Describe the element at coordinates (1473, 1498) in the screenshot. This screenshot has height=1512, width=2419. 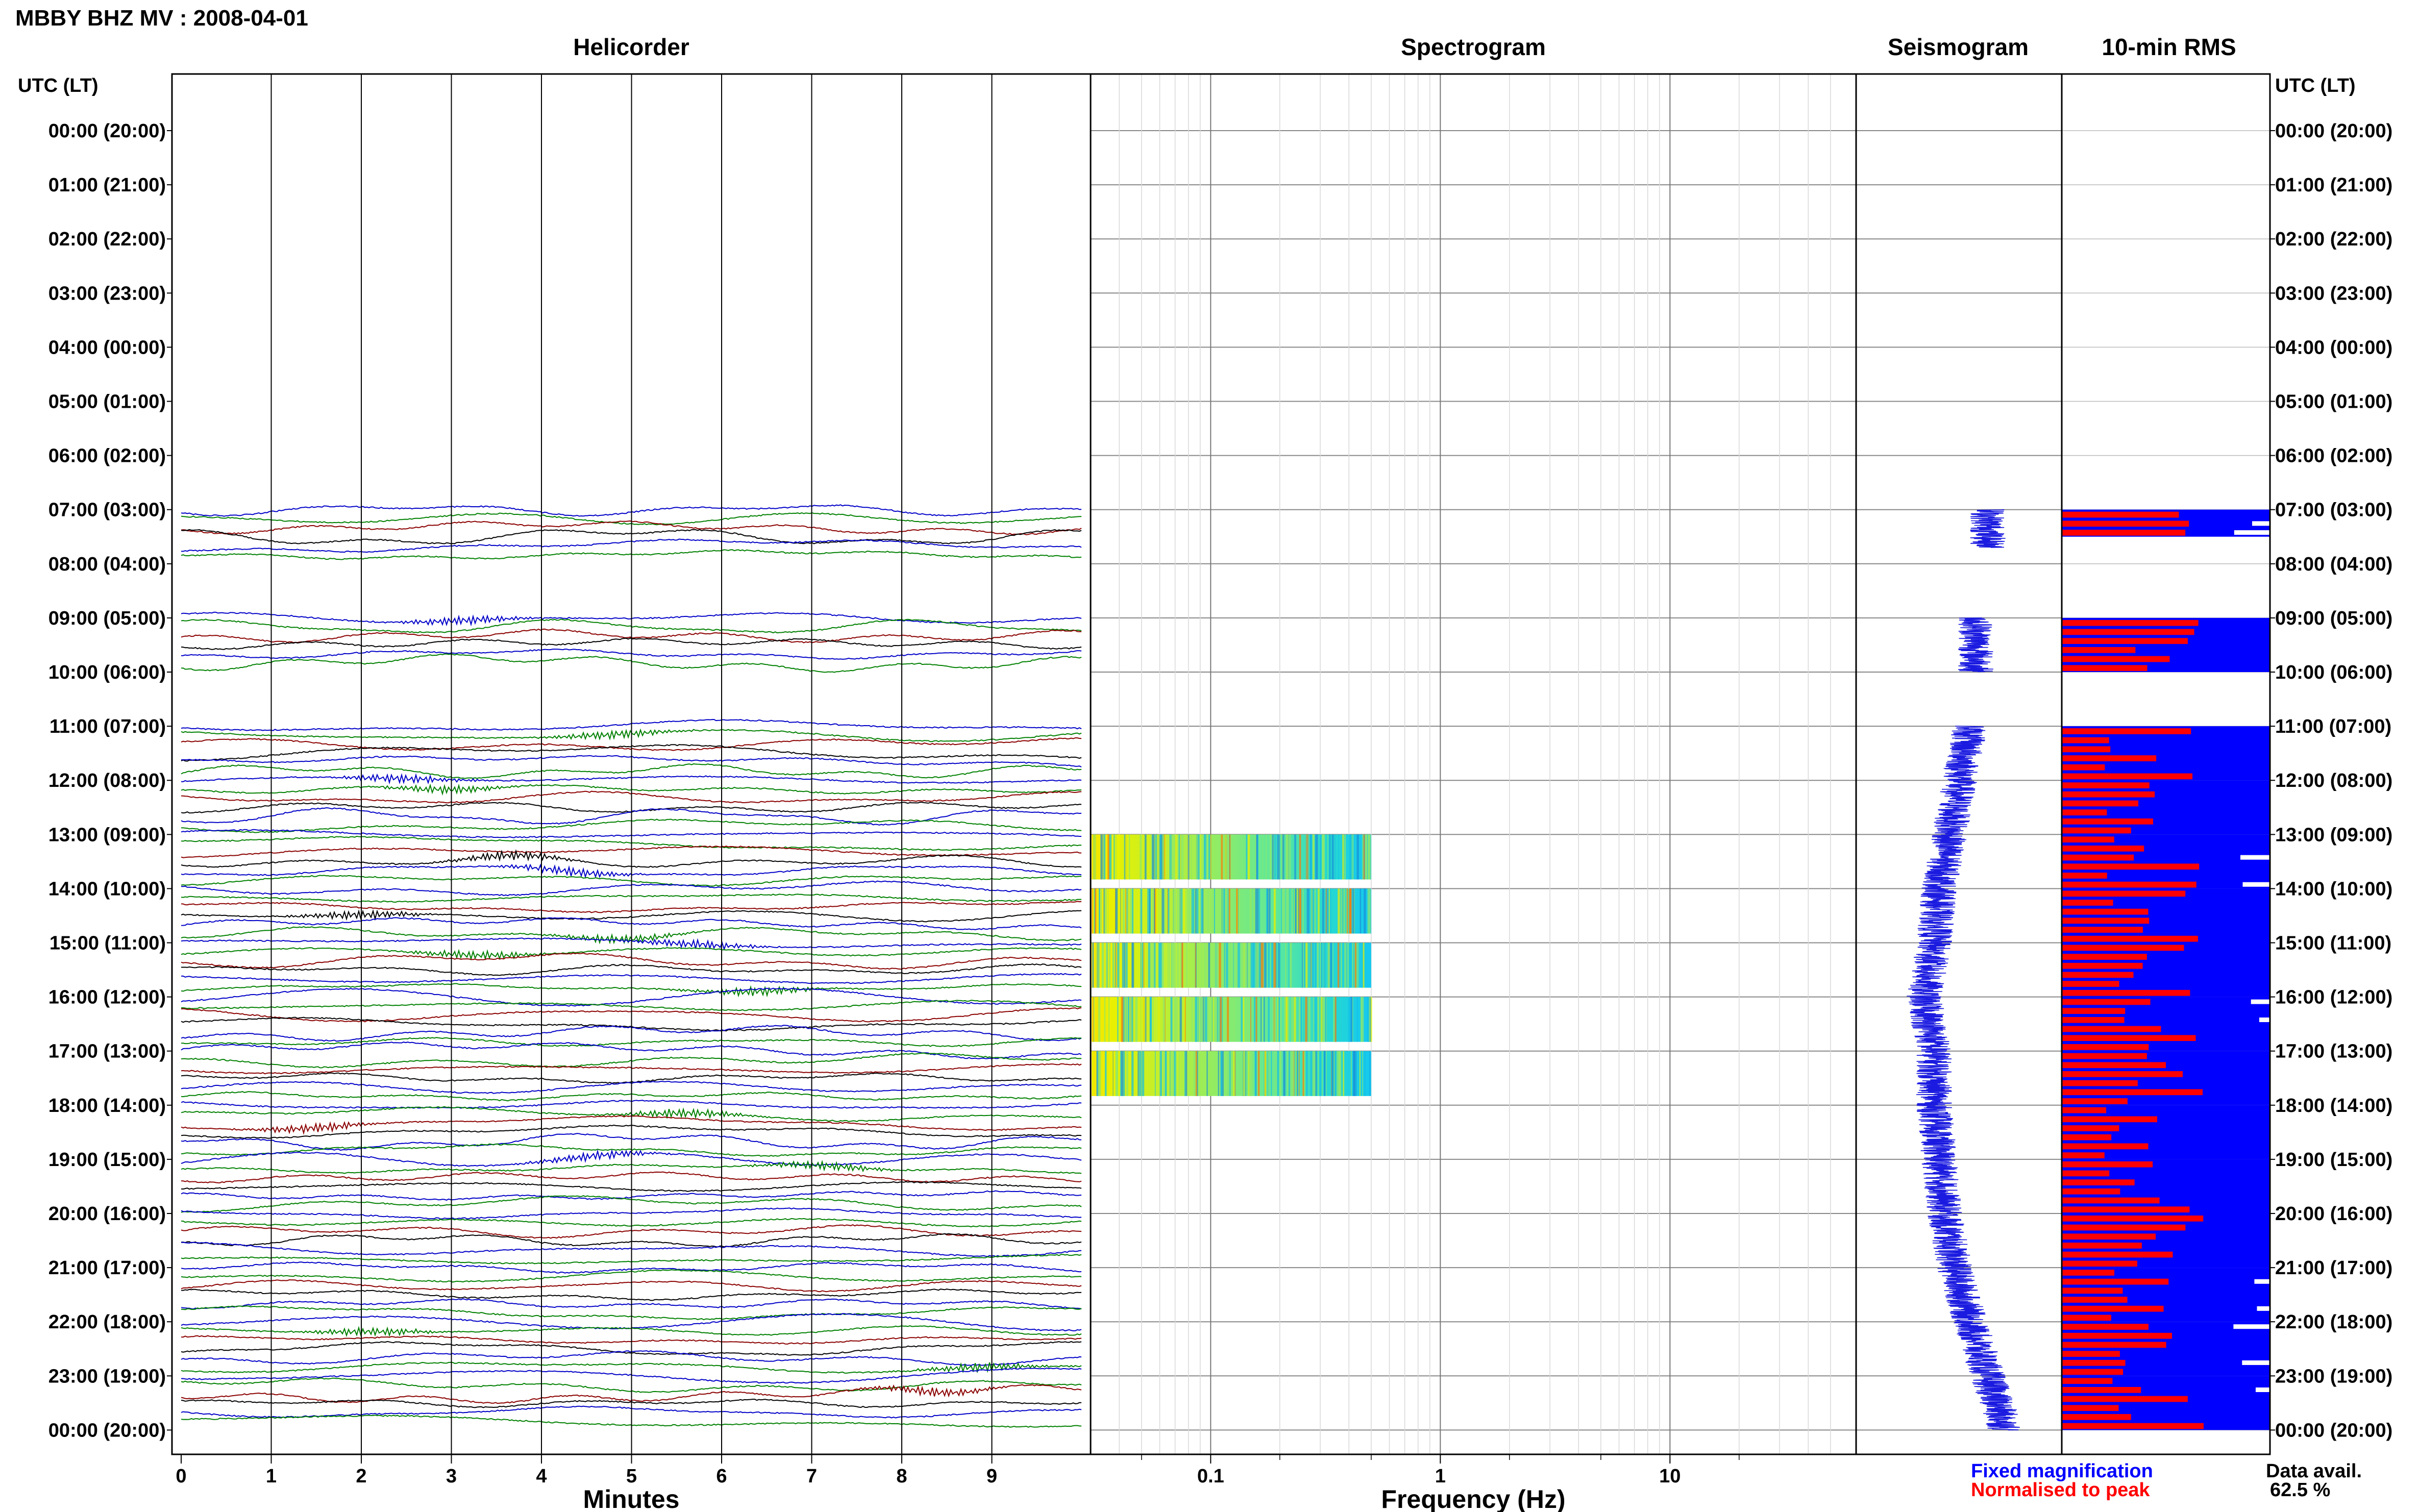
I see `frequency-axis-label: Frequency (Hz)` at that location.